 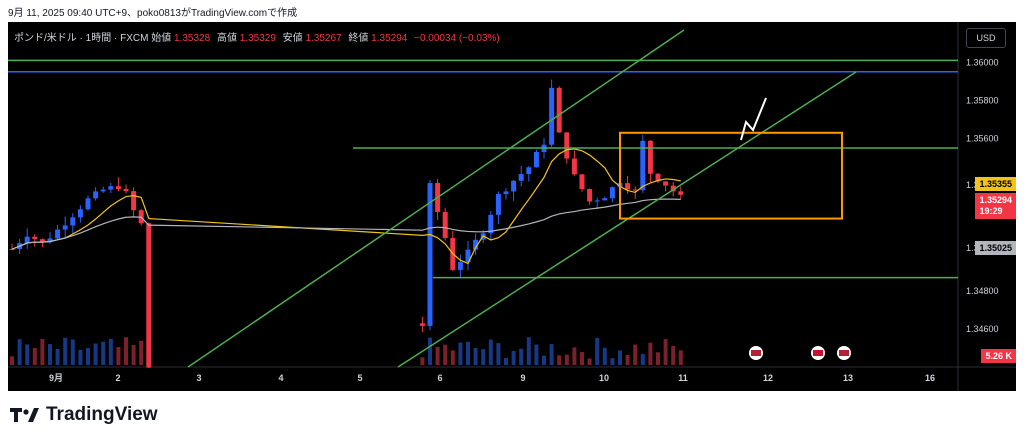 What do you see at coordinates (982, 329) in the screenshot?
I see `y-tick-label: 1.34600` at bounding box center [982, 329].